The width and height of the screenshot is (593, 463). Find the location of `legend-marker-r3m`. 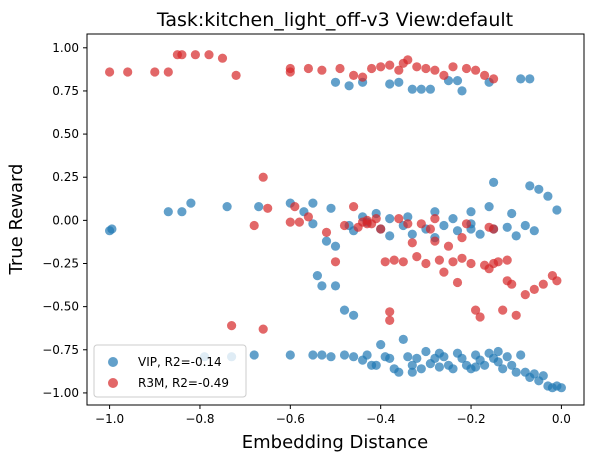

legend-marker-r3m is located at coordinates (113, 383).